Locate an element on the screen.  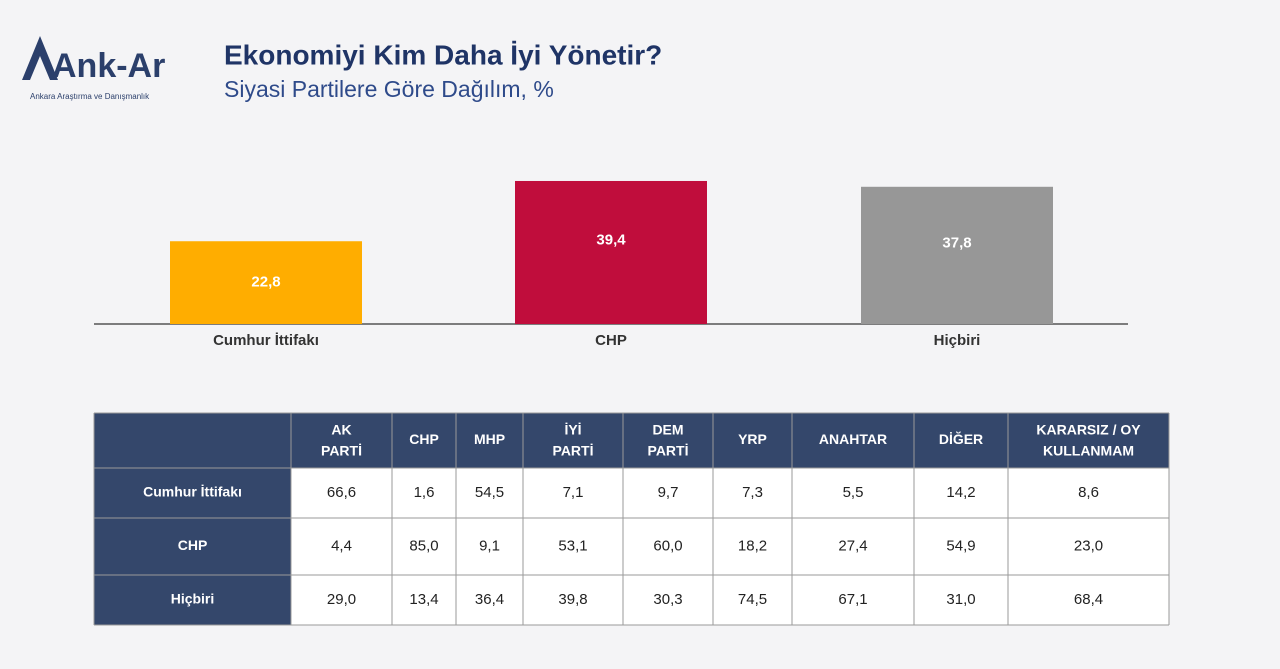
column-header: MHP is located at coordinates (489, 439).